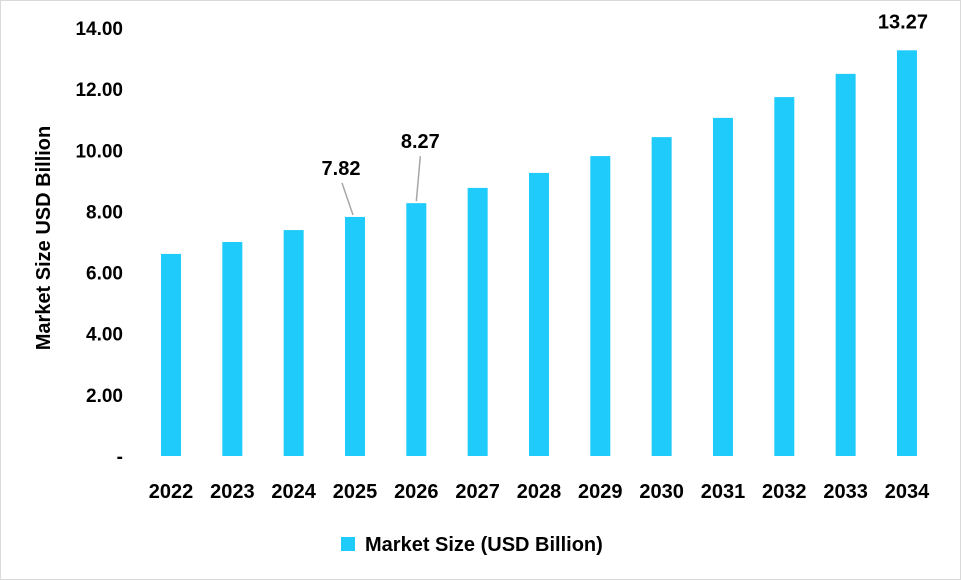 The height and width of the screenshot is (581, 961). What do you see at coordinates (600, 492) in the screenshot?
I see `x-tick-label: 2029` at bounding box center [600, 492].